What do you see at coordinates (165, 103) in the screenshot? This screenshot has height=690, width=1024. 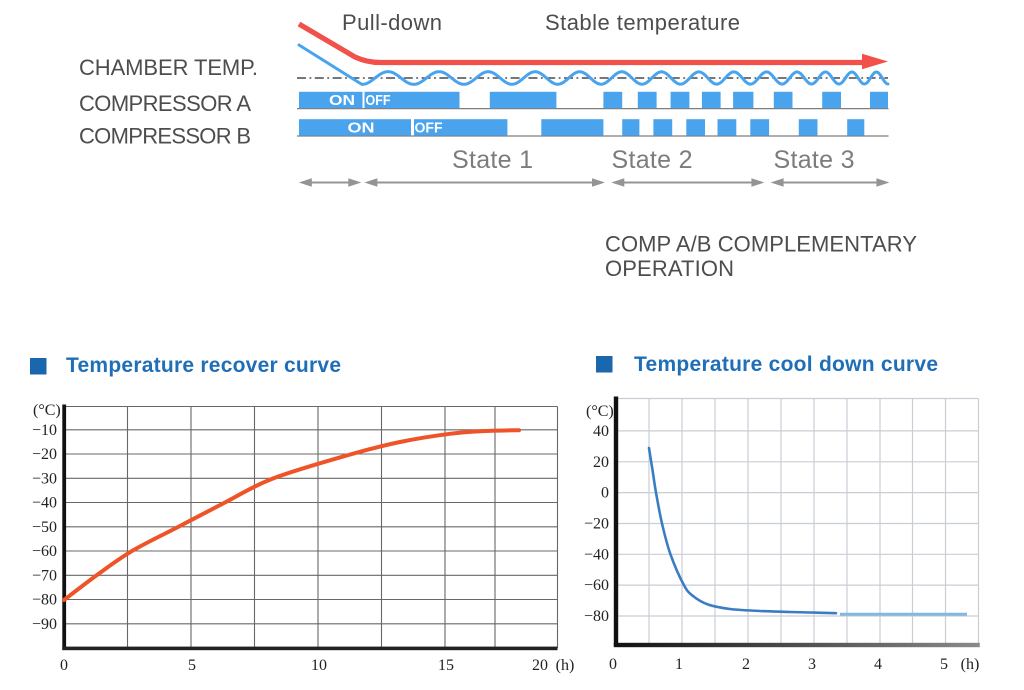 I see `svg-text: COMPRESSOR A` at bounding box center [165, 103].